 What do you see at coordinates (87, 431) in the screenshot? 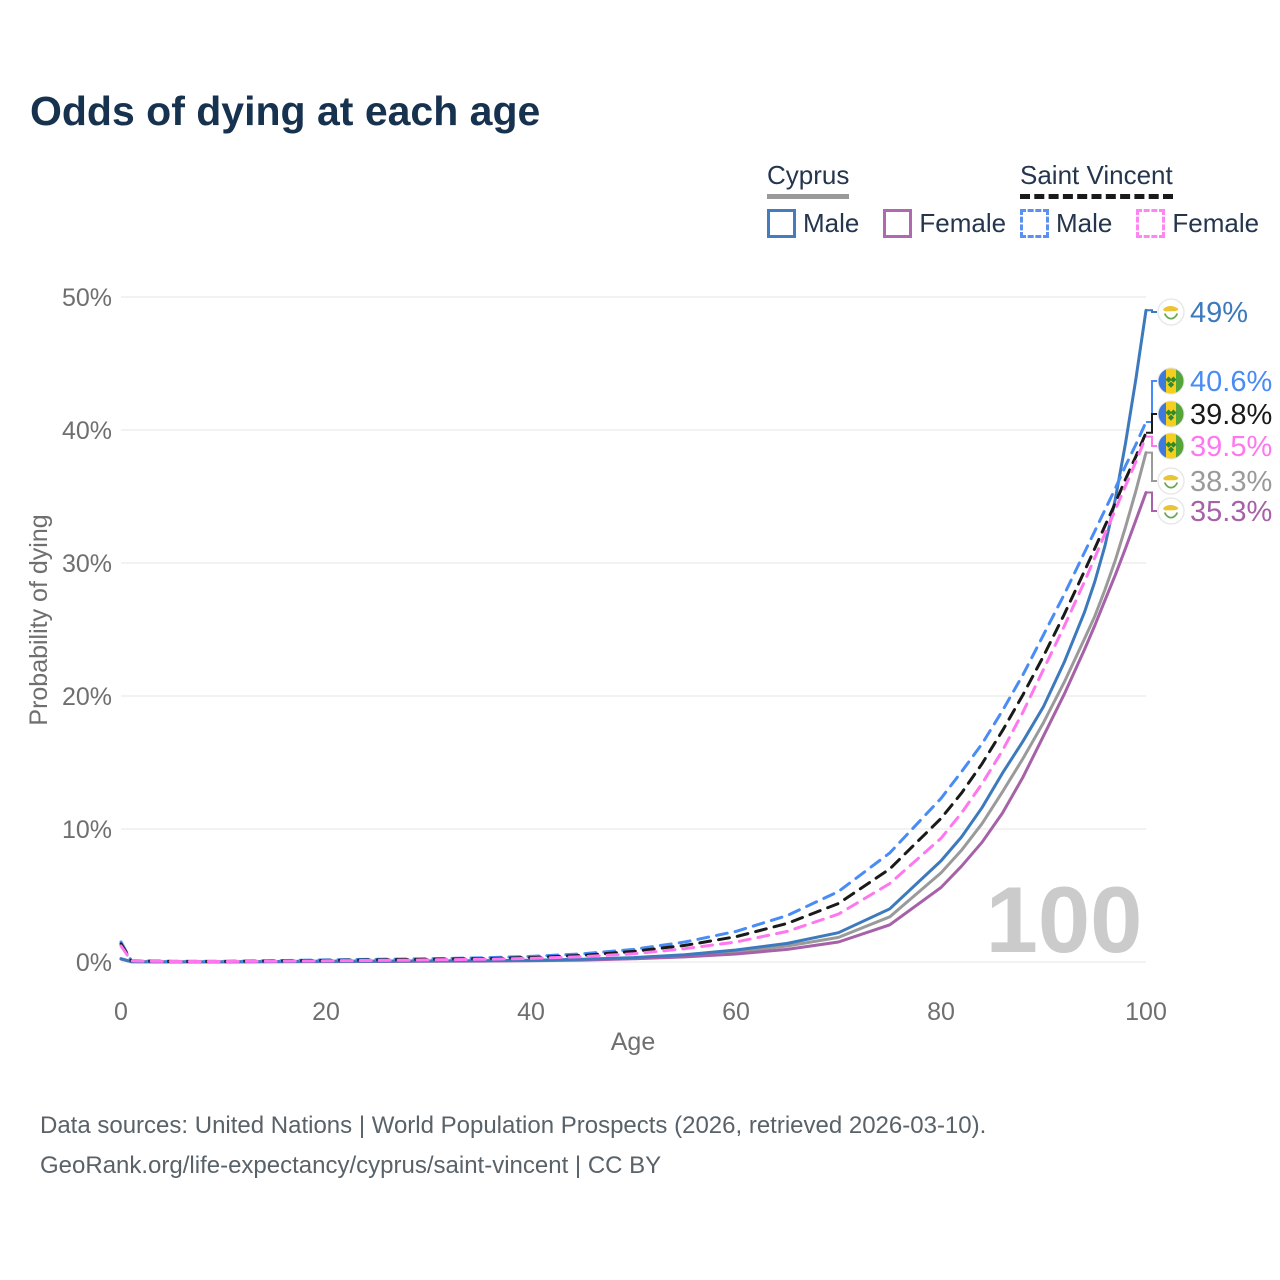
I see `y-tick-label: 40%` at bounding box center [87, 431].